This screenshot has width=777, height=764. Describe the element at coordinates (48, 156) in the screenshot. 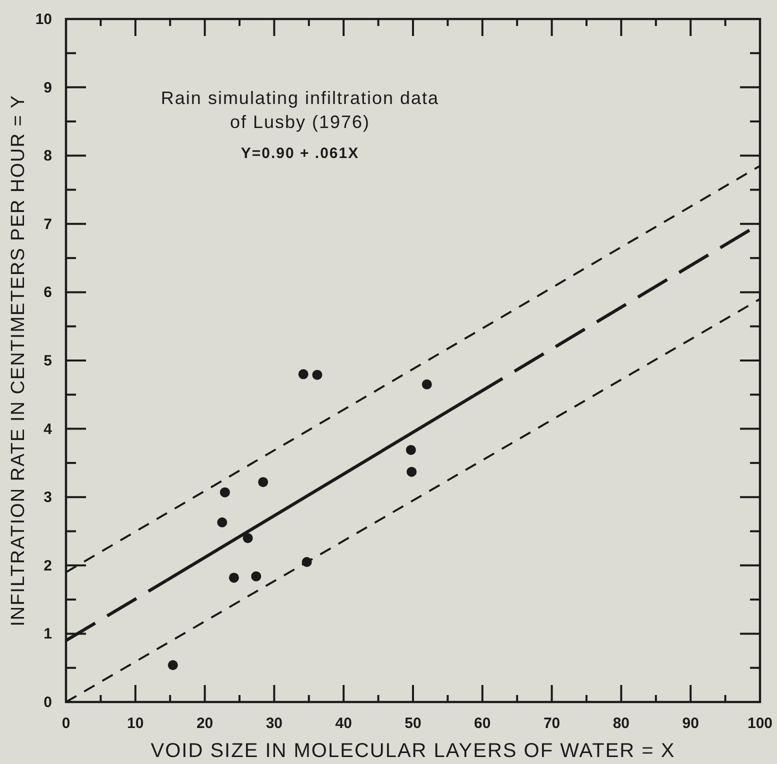

I see `y-tick-label: 8` at that location.